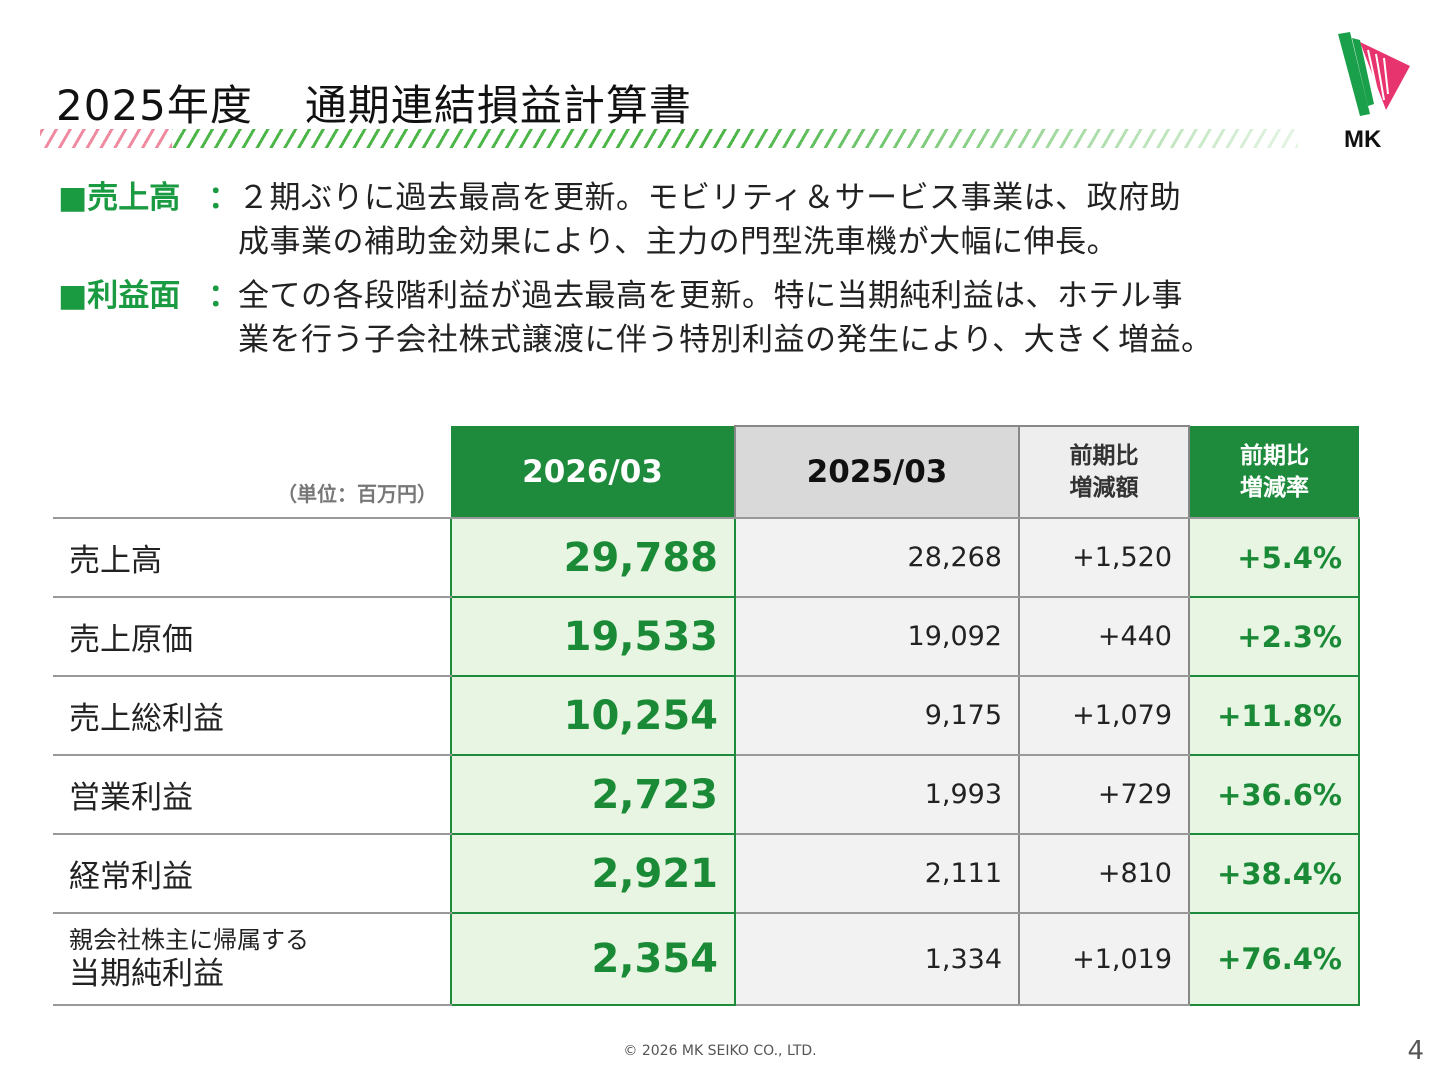 This screenshot has width=1440, height=1080. What do you see at coordinates (593, 959) in the screenshot?
I see `current-value: 2,354` at bounding box center [593, 959].